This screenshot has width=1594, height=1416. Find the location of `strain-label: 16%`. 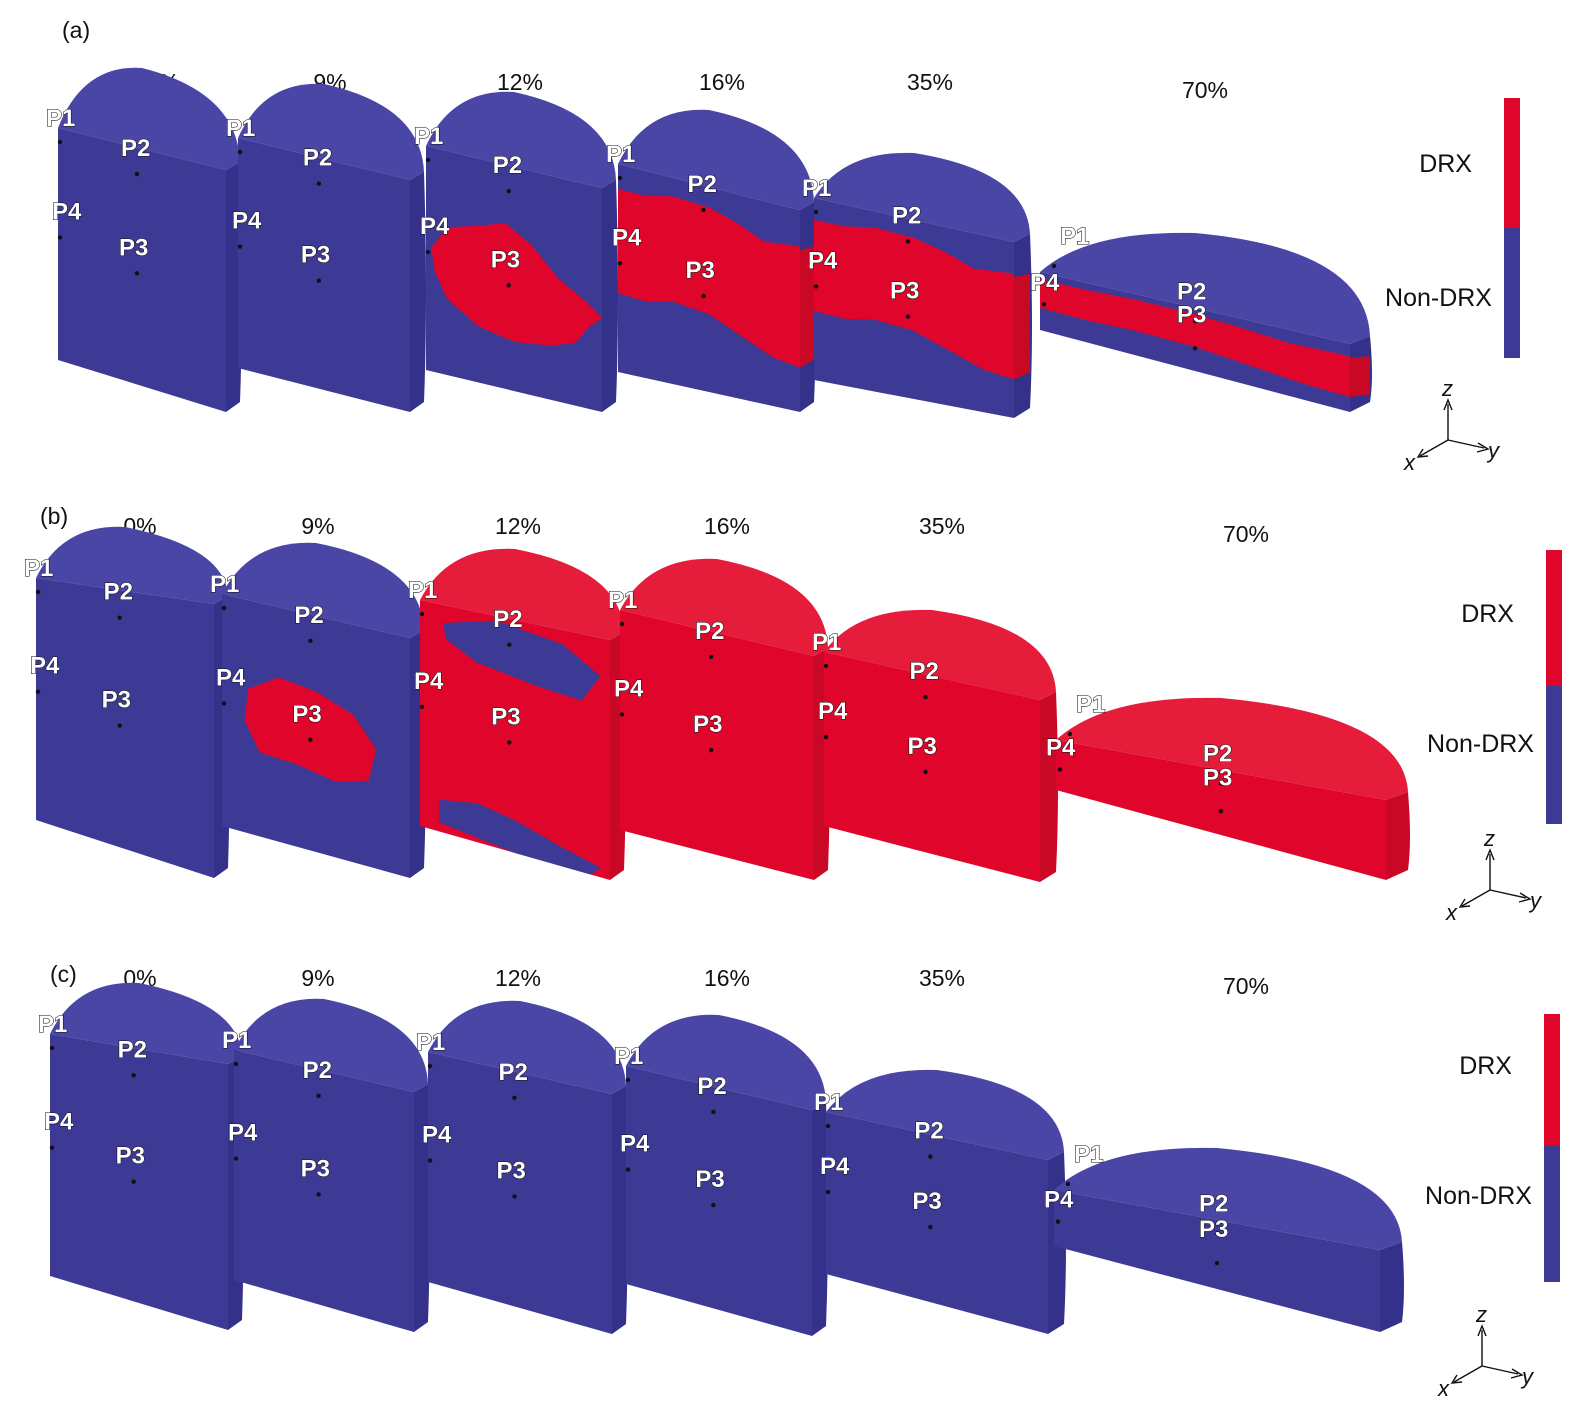

strain-label: 16% is located at coordinates (722, 82).